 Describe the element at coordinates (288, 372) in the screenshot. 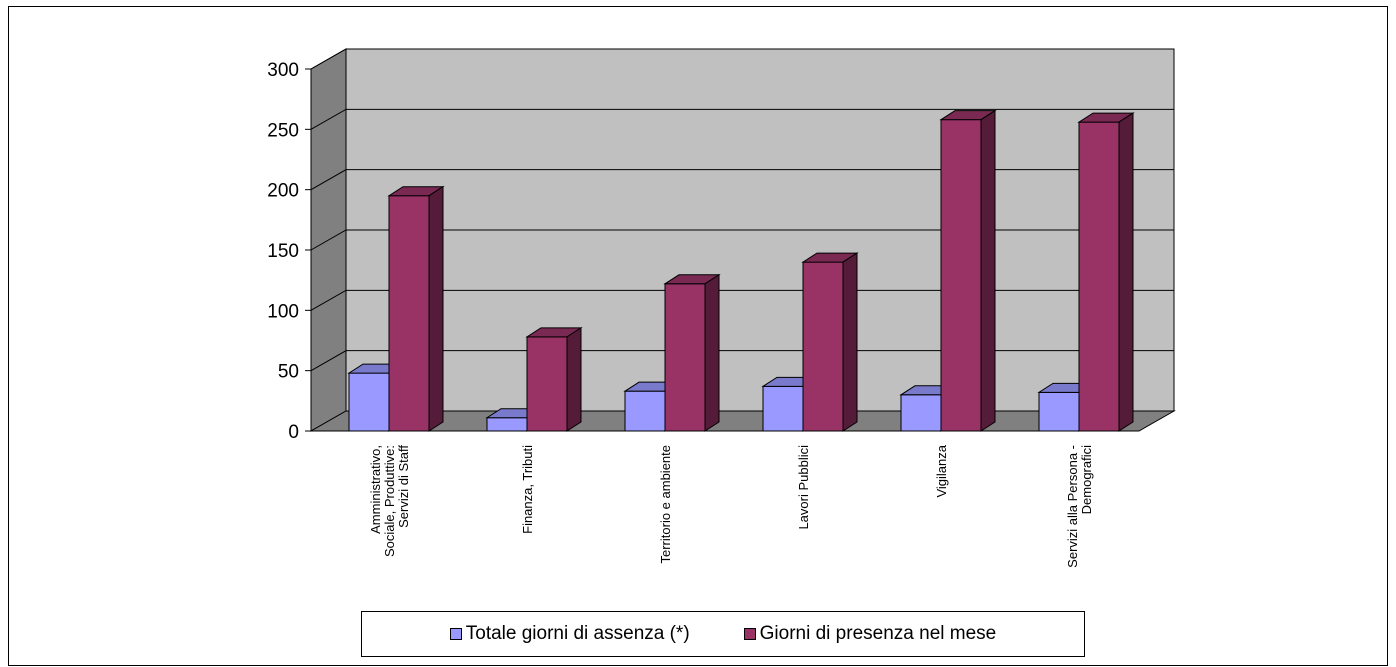

I see `y-tick-label: 50` at that location.